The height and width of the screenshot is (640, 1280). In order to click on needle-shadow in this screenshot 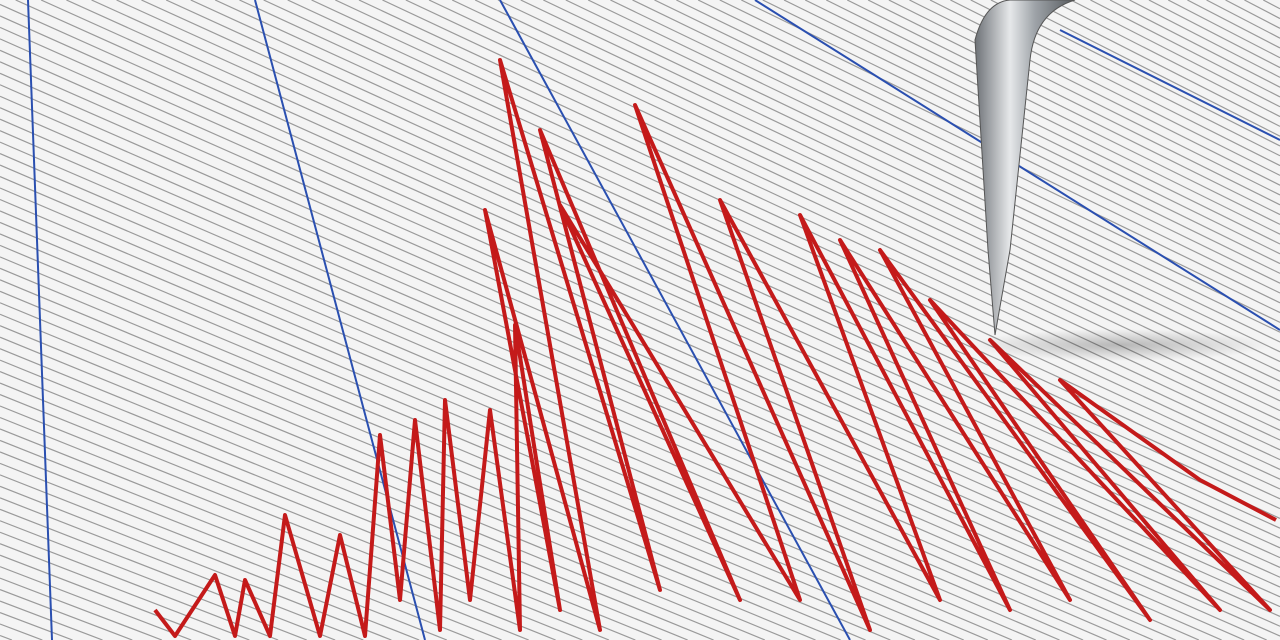, I will do `click(1120, 345)`.